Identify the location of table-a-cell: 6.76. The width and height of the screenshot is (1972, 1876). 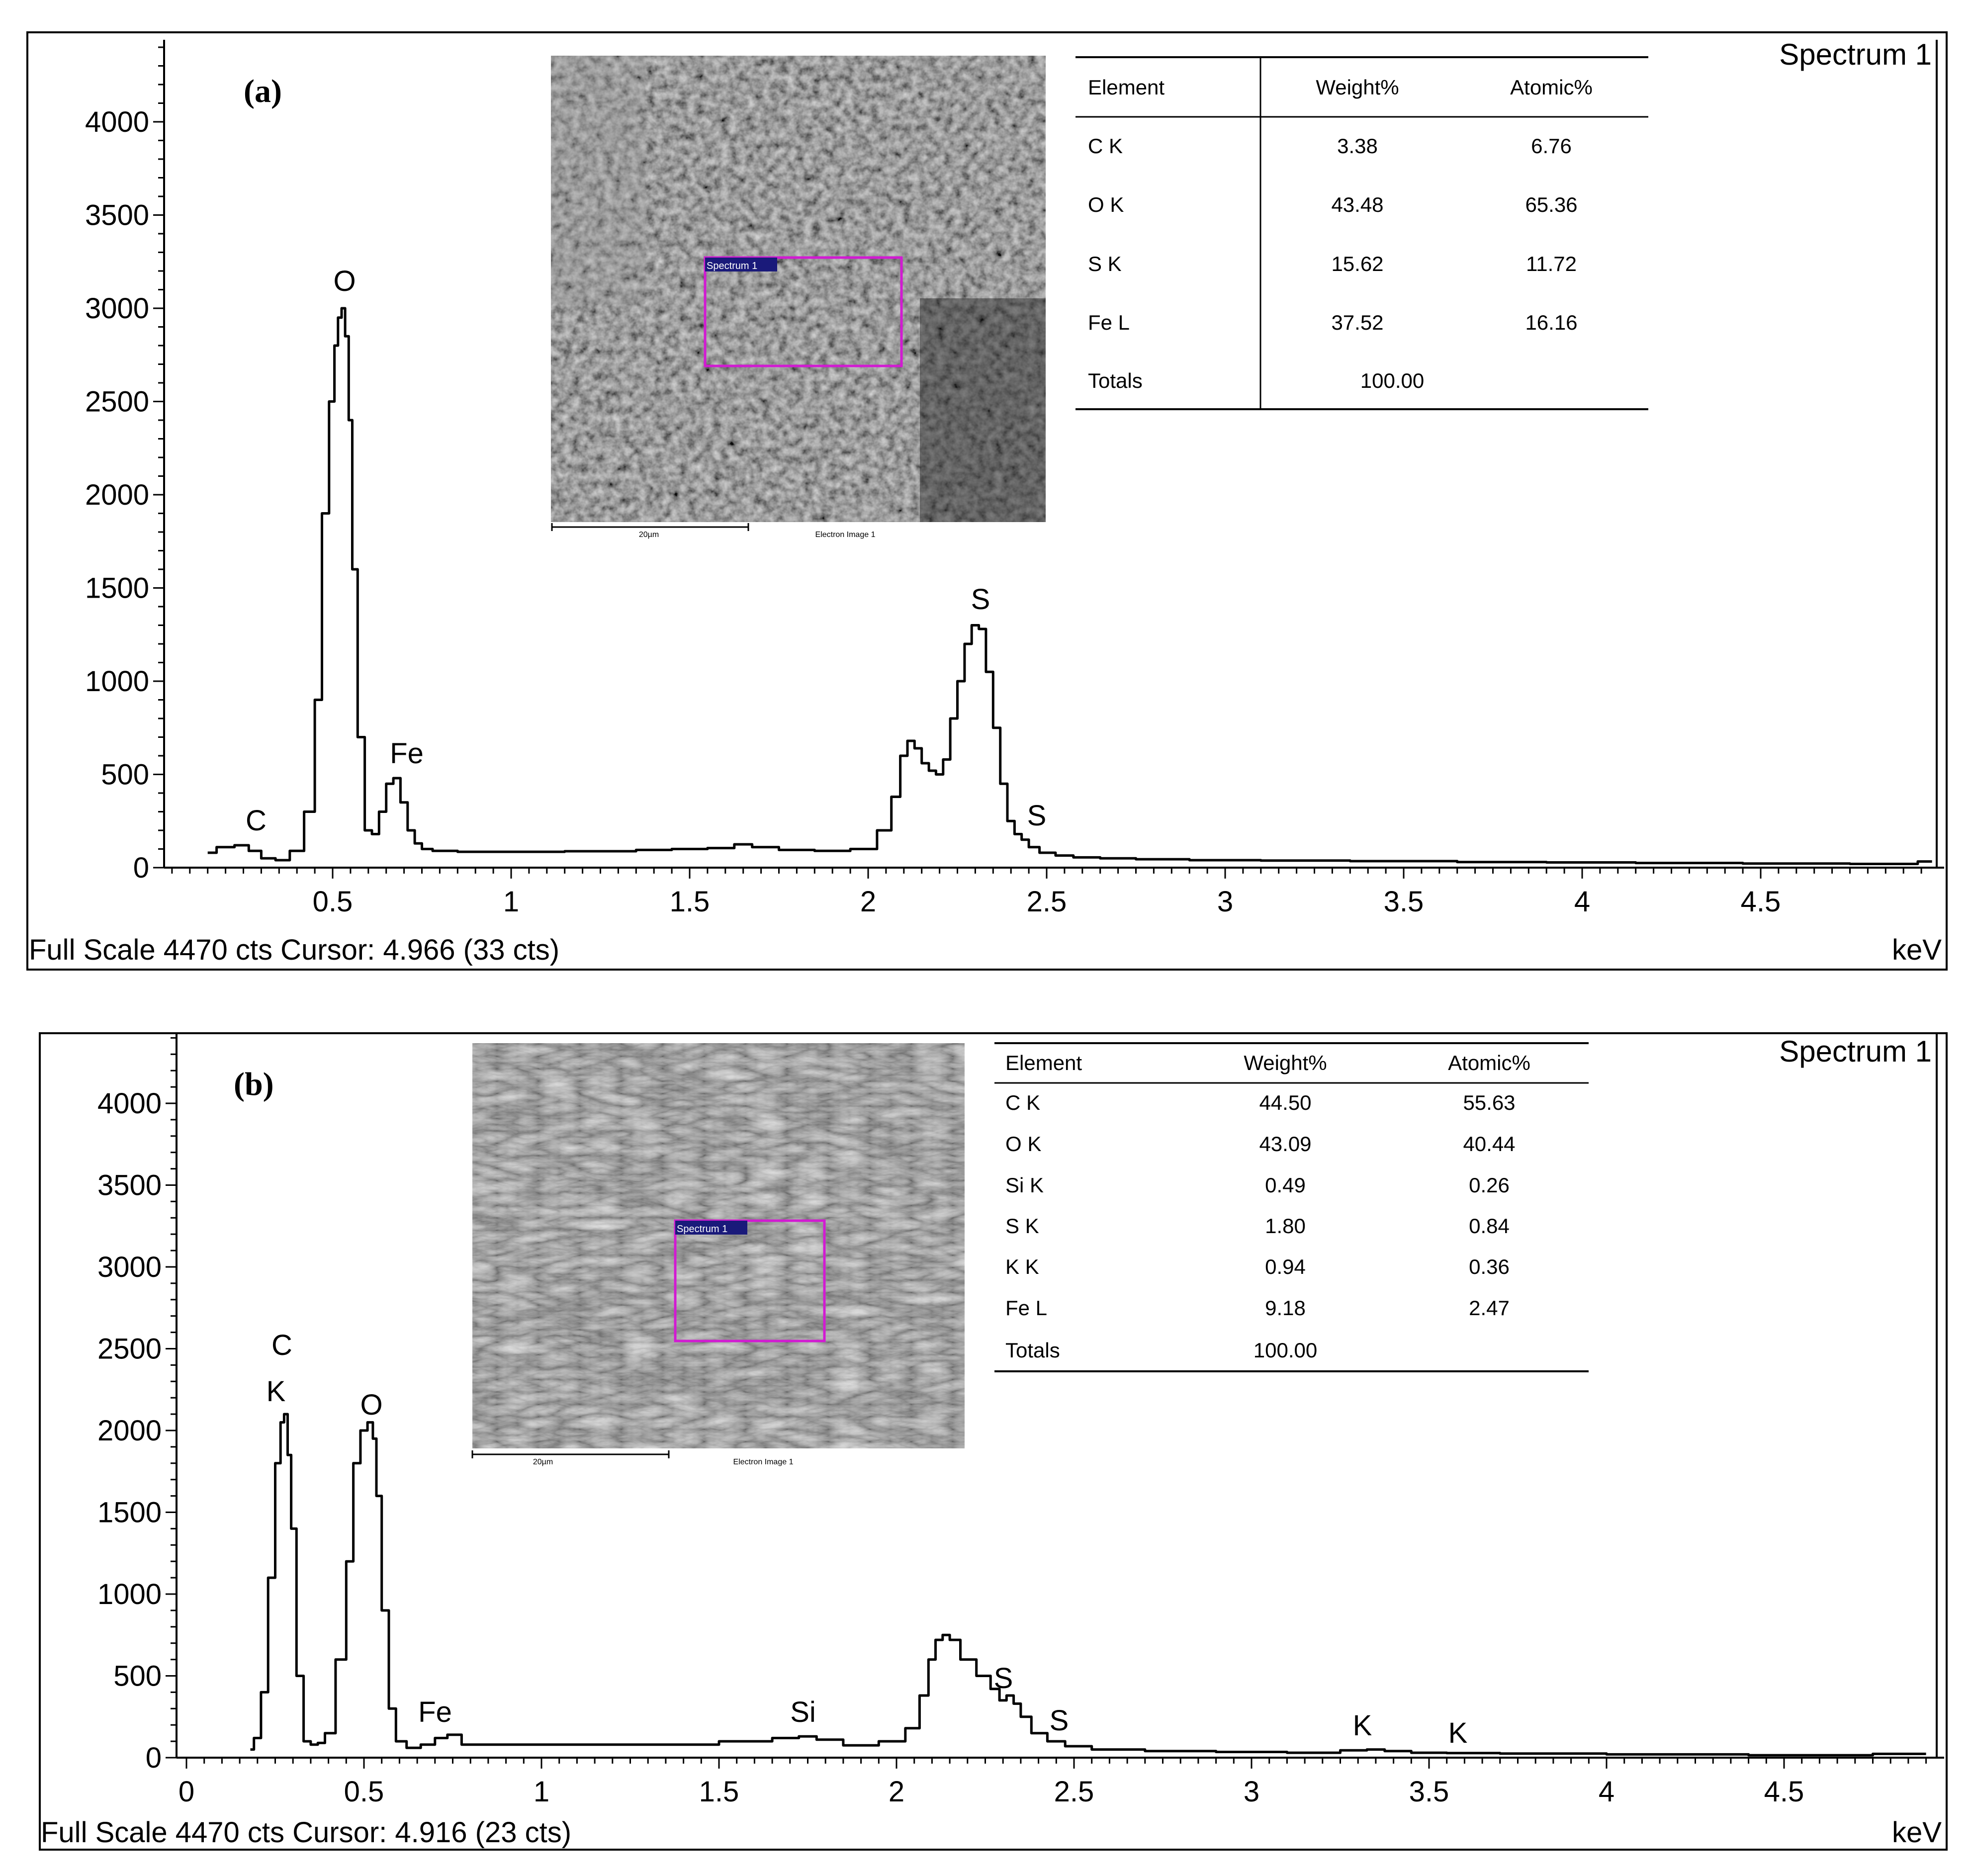
(1552, 146).